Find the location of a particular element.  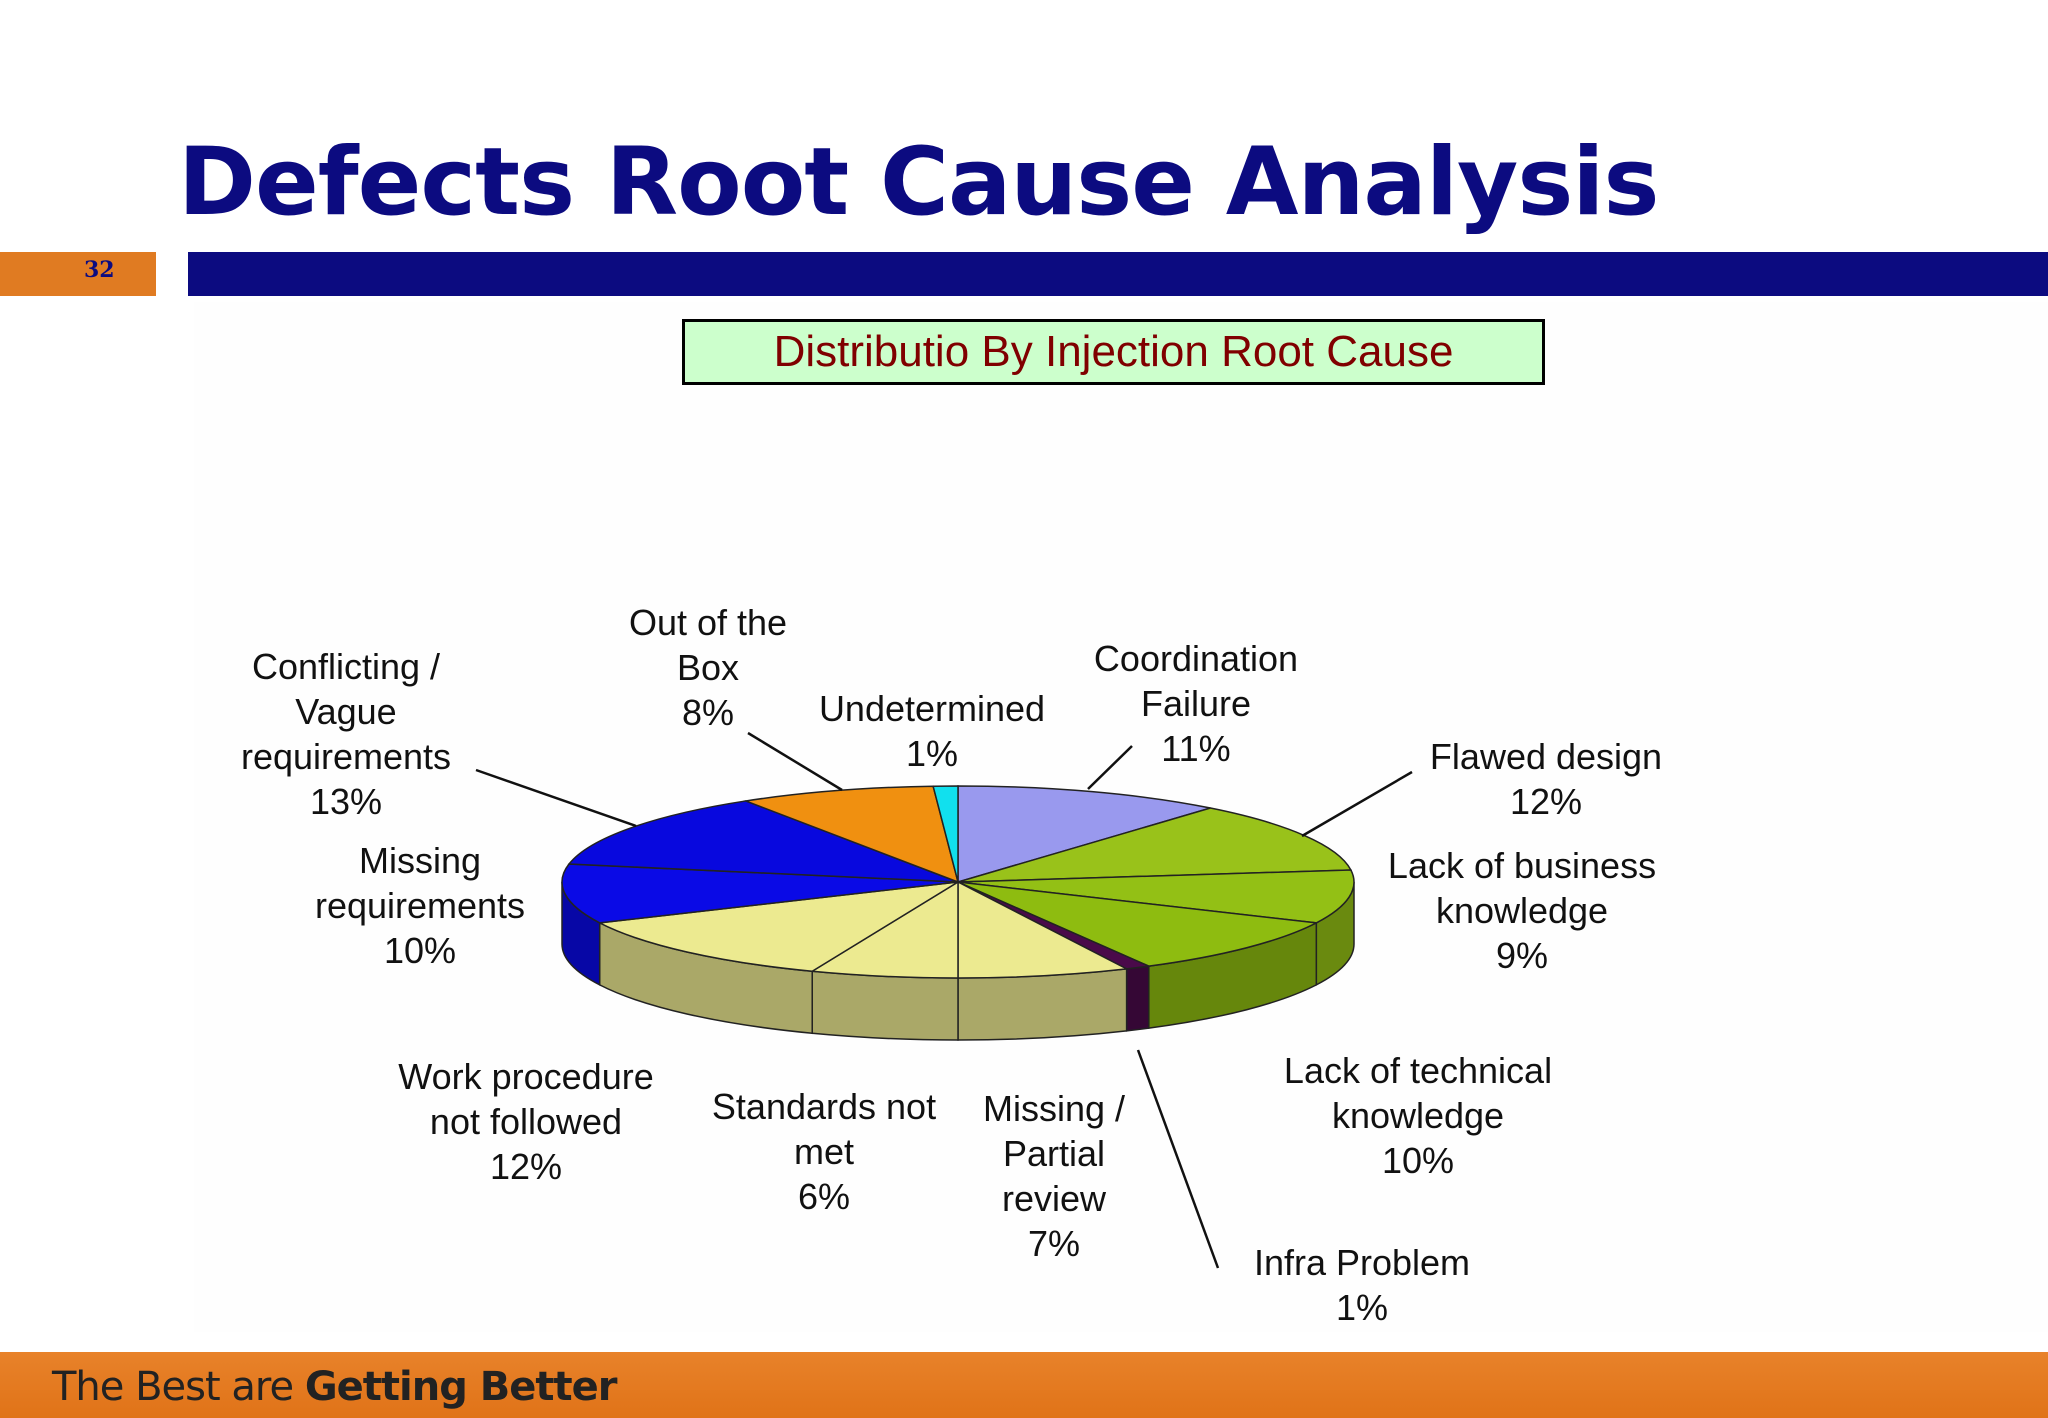

footer-bar is located at coordinates (1024, 1385).